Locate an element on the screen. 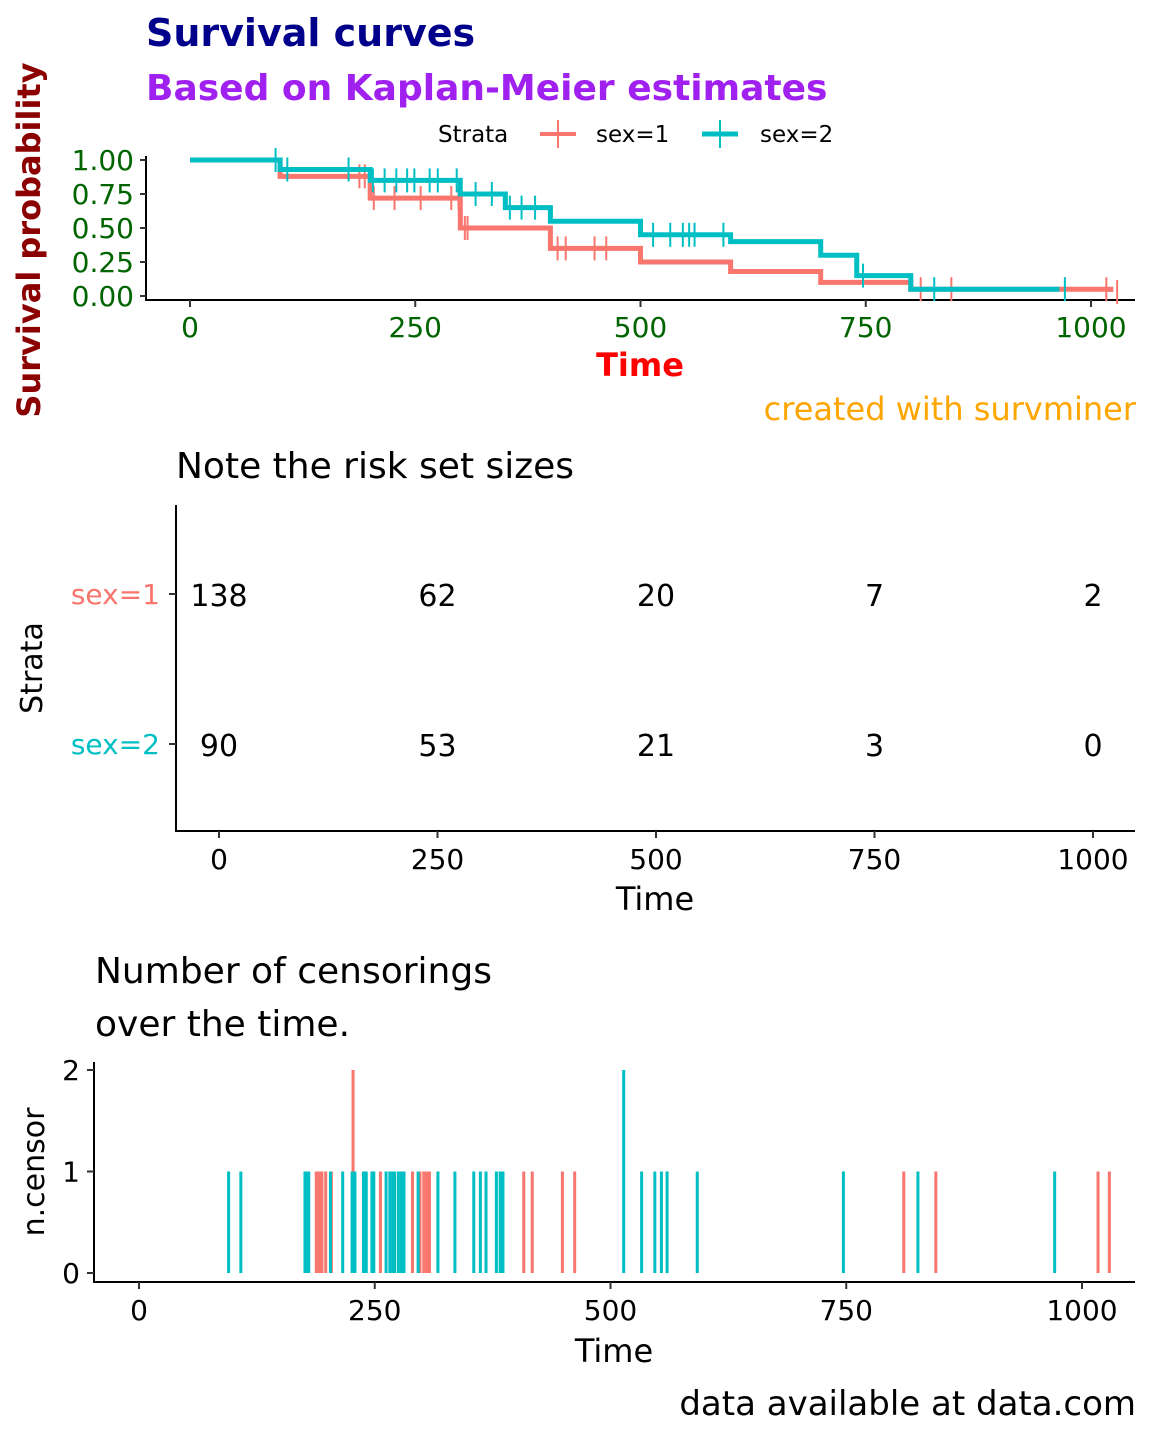 Image resolution: width=1152 pixels, height=1440 pixels. survival-curve-sex=2 is located at coordinates (625, 224).